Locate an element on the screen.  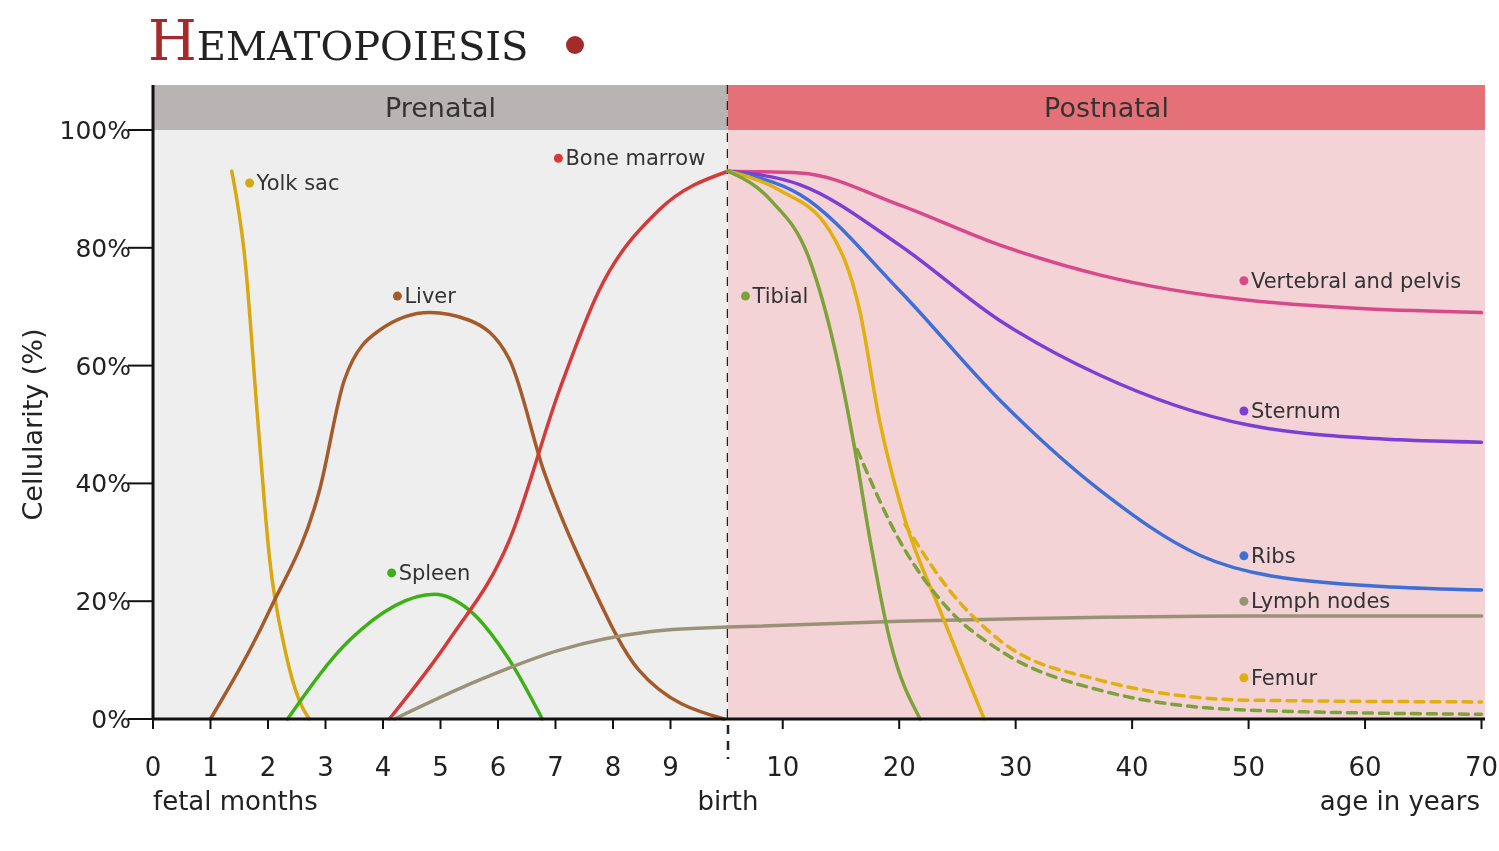
chart-title: HEMATOPOIESIS is located at coordinates (338, 40).